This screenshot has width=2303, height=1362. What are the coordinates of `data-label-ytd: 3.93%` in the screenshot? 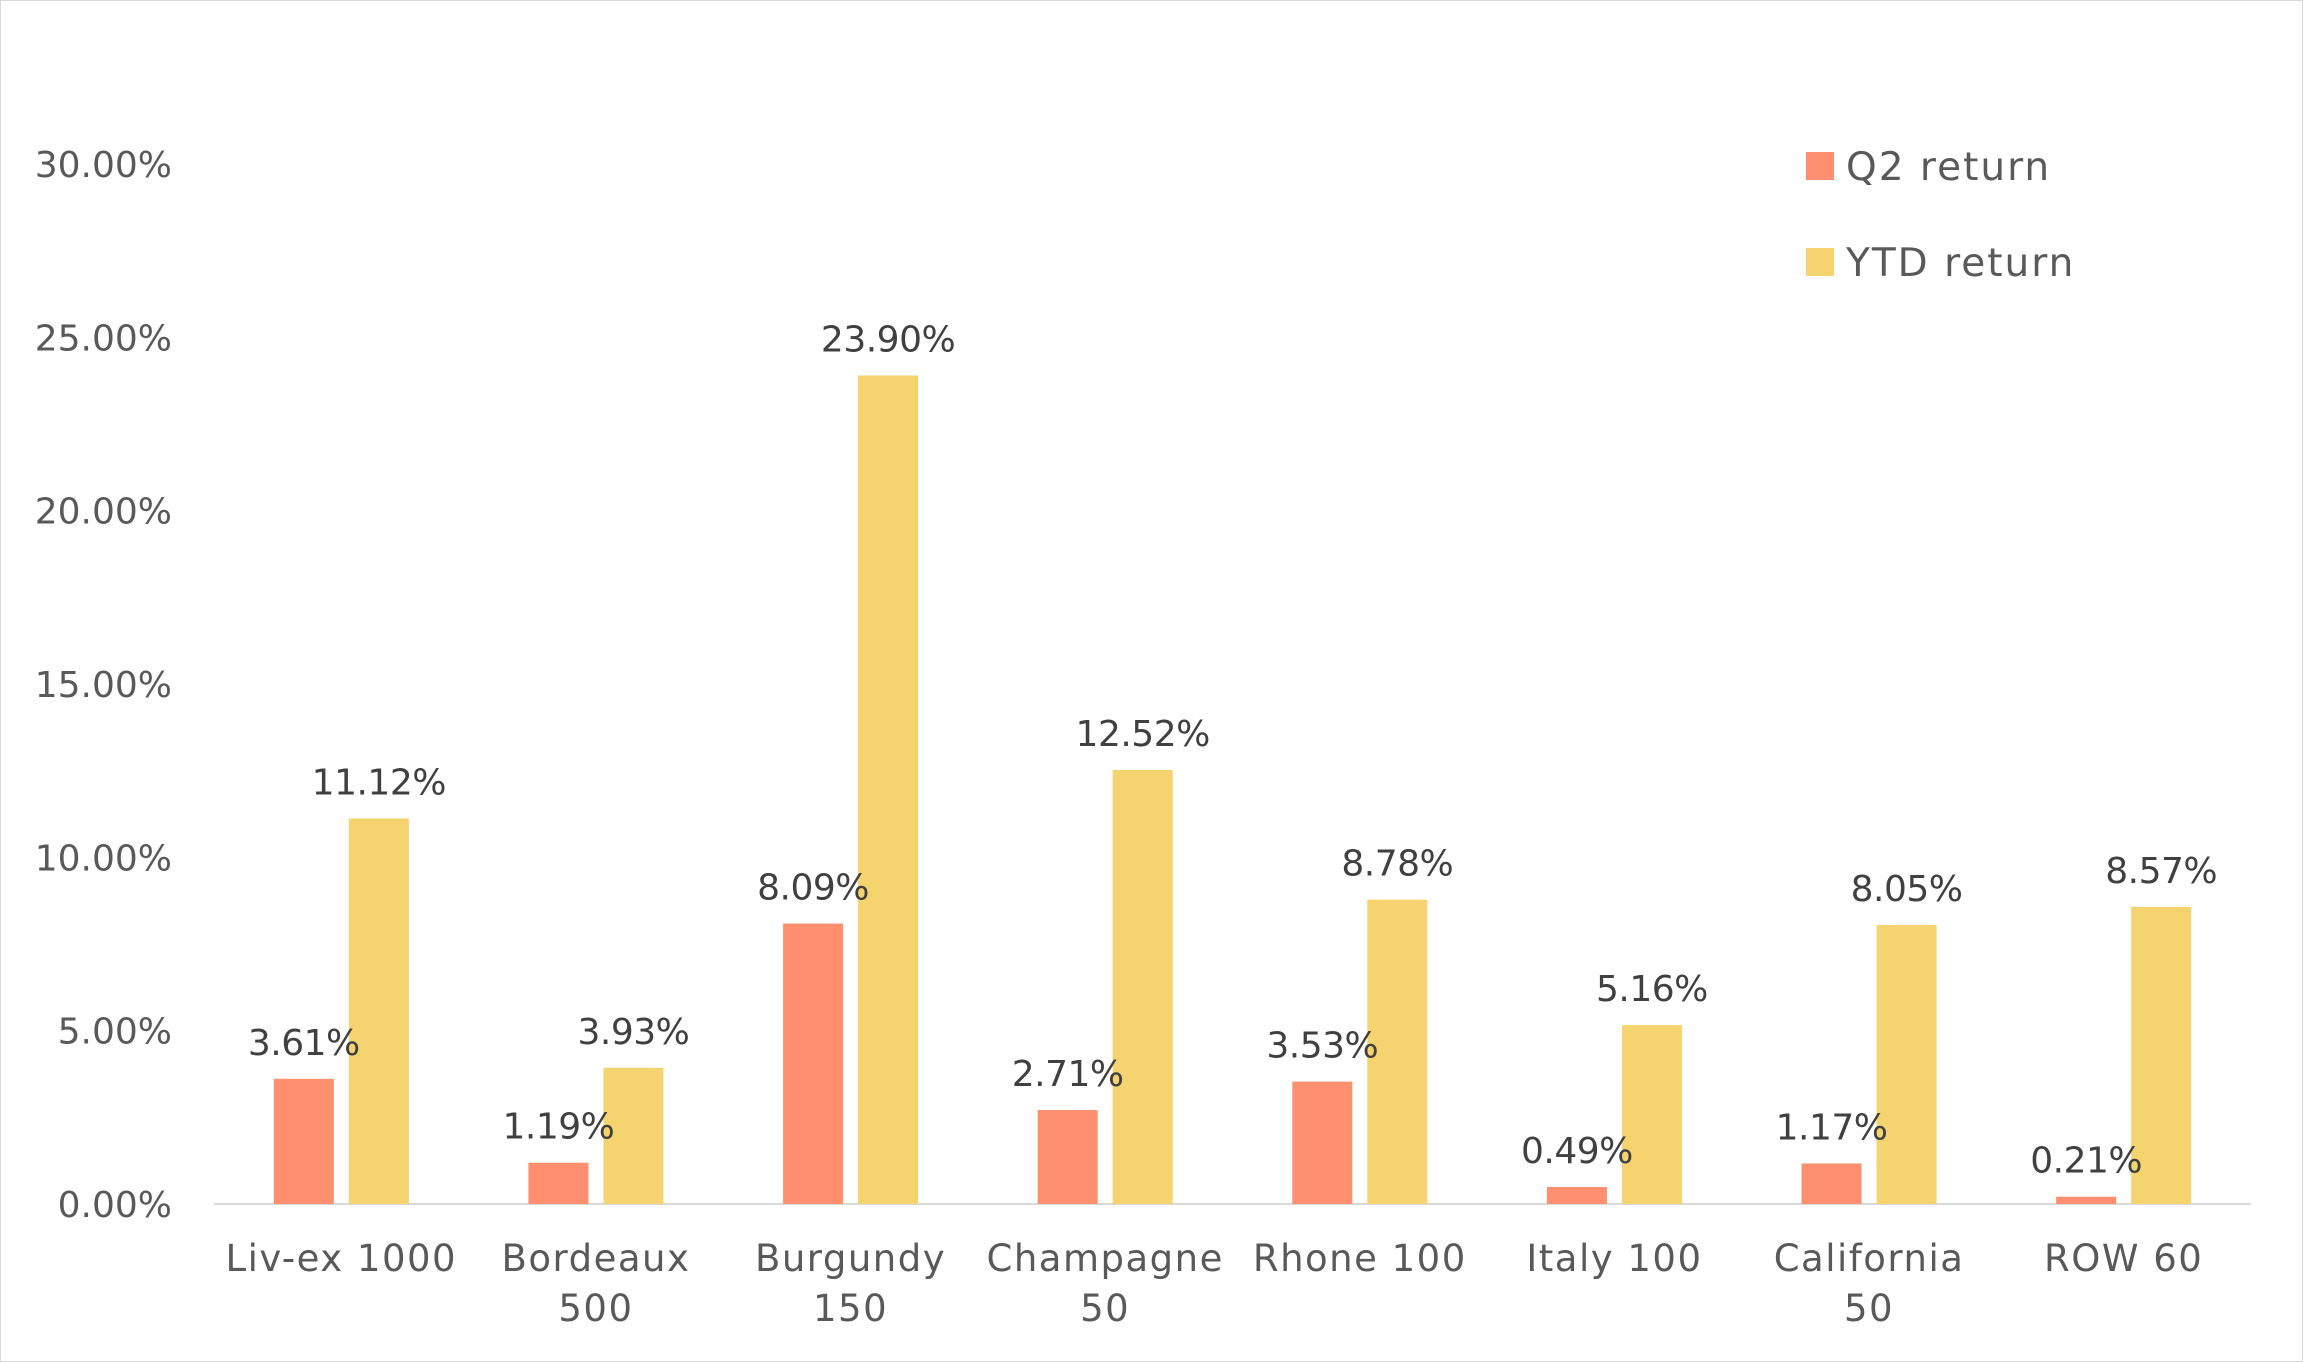 It's located at (634, 1032).